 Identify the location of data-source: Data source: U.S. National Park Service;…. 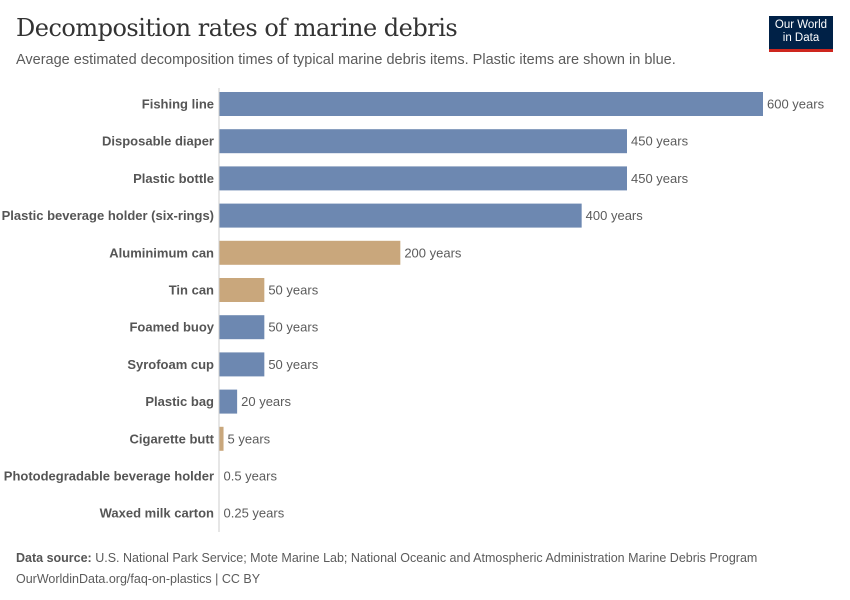
(386, 558).